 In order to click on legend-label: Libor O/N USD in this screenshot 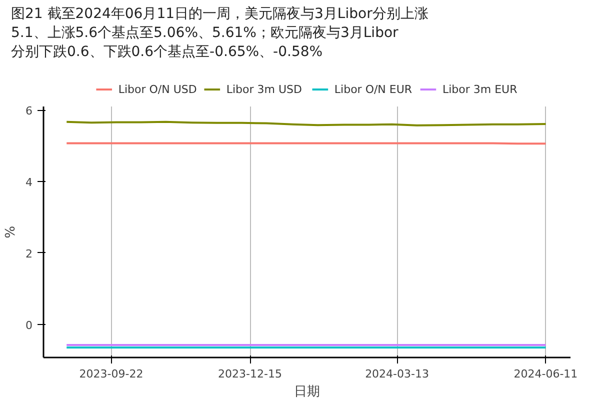, I will do `click(157, 89)`.